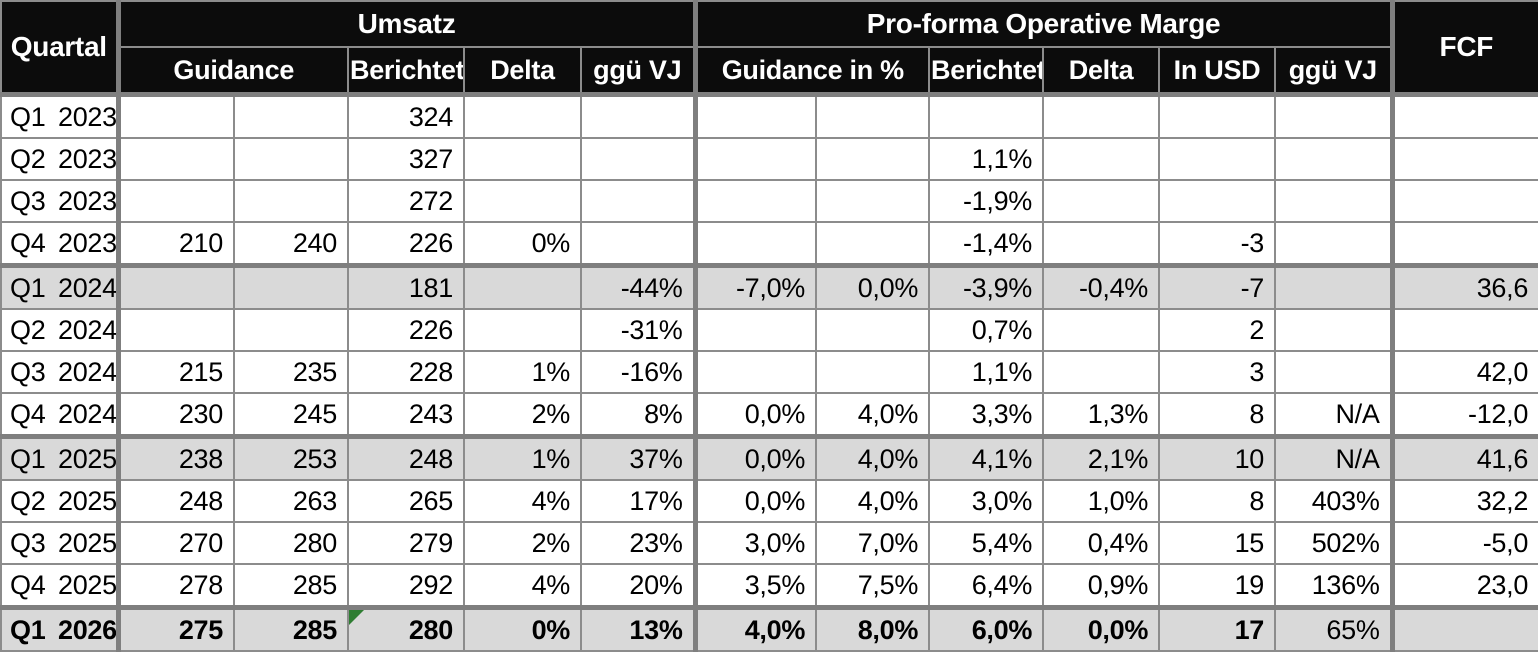  What do you see at coordinates (522, 372) in the screenshot?
I see `cell: 1%` at bounding box center [522, 372].